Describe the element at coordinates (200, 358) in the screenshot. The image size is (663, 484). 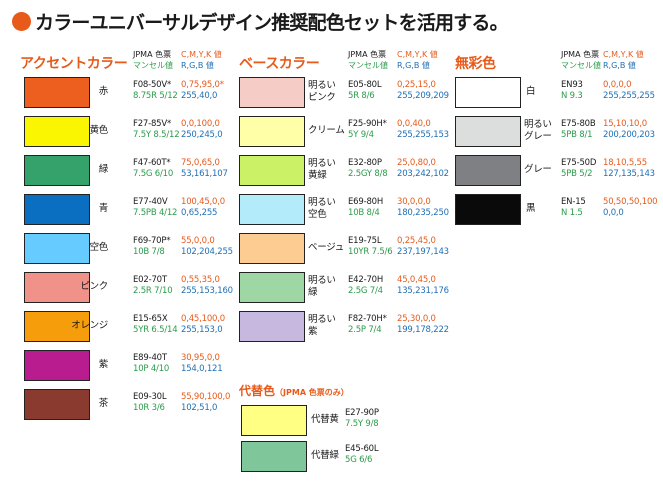
I see `cmyk-value: 30,95,0,0` at that location.